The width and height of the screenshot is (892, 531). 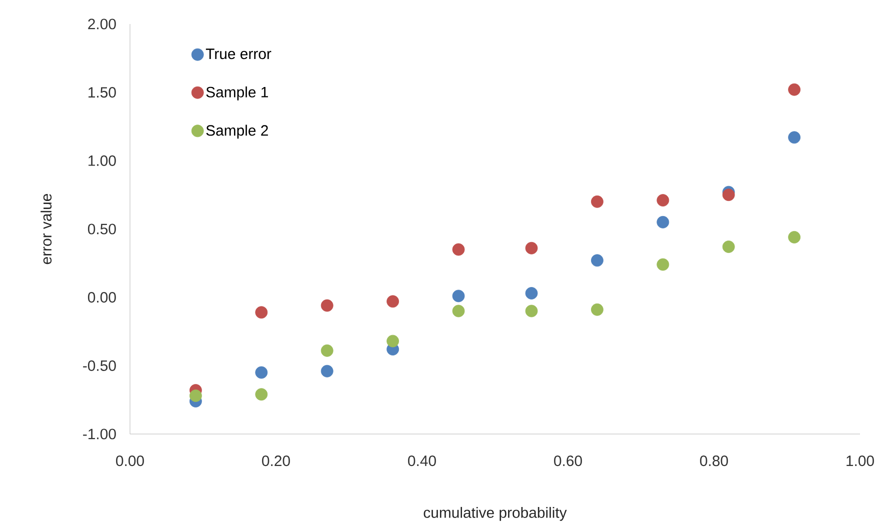 What do you see at coordinates (422, 461) in the screenshot?
I see `x-tick-label: 0.40` at bounding box center [422, 461].